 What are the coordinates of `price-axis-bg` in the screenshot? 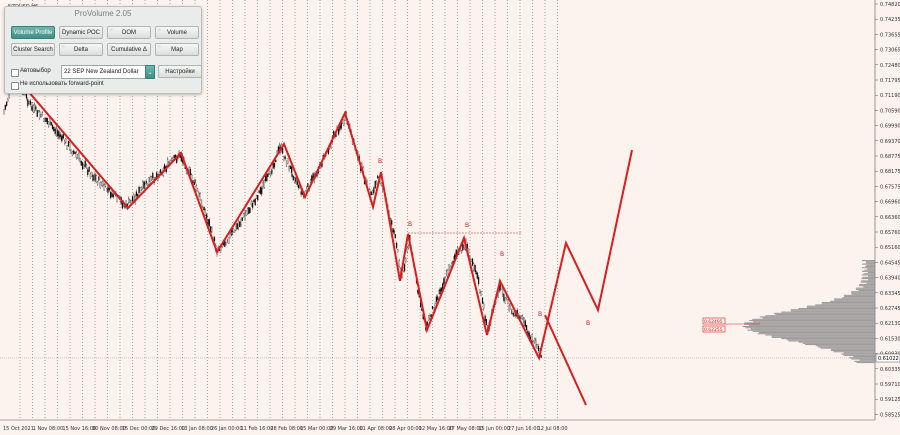 It's located at (887, 210).